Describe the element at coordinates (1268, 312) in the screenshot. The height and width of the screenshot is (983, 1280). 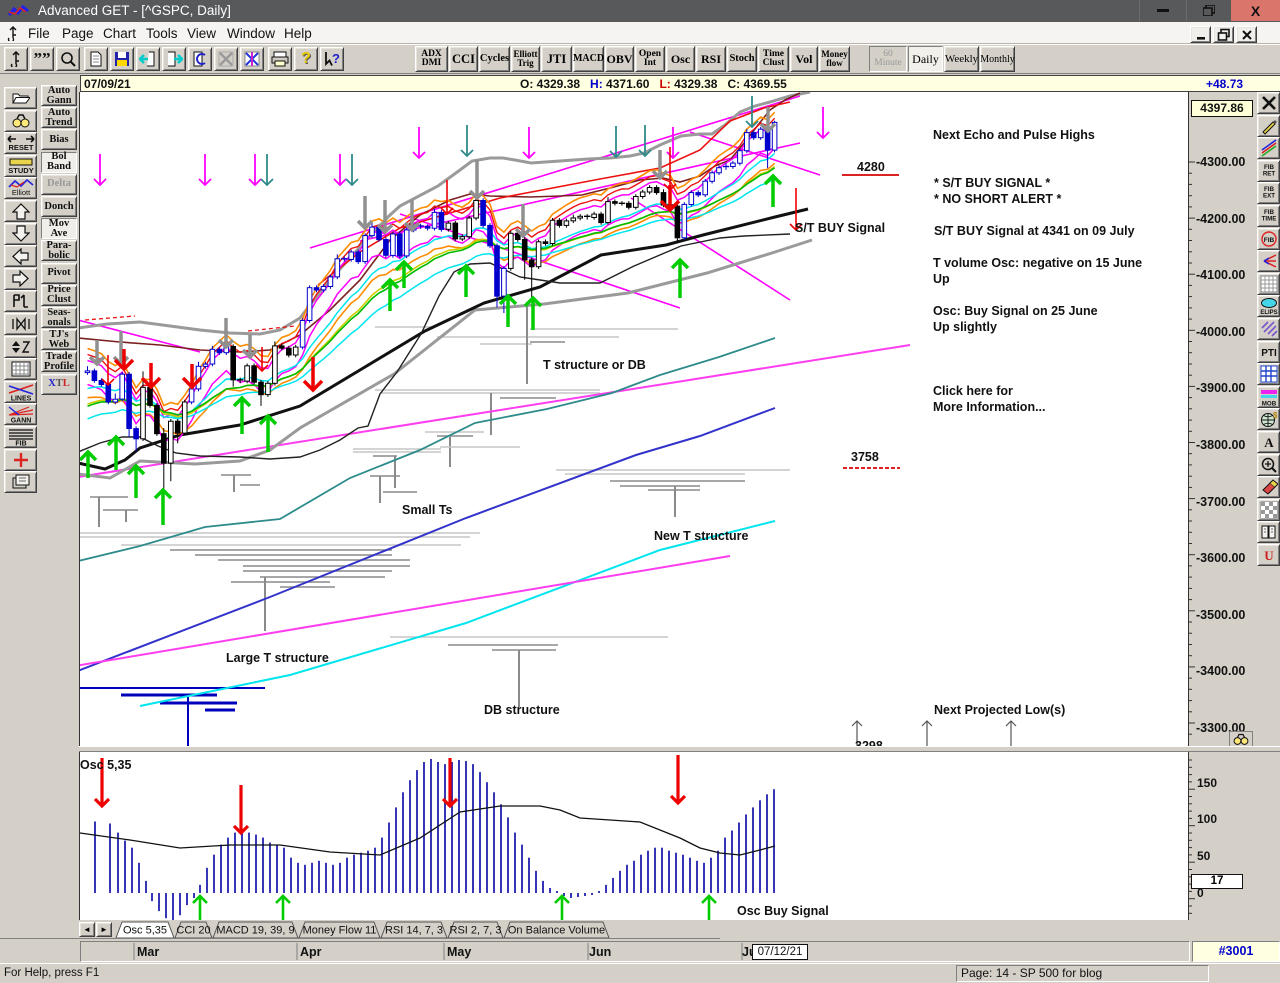
I see `svg-text: ELIPS` at that location.